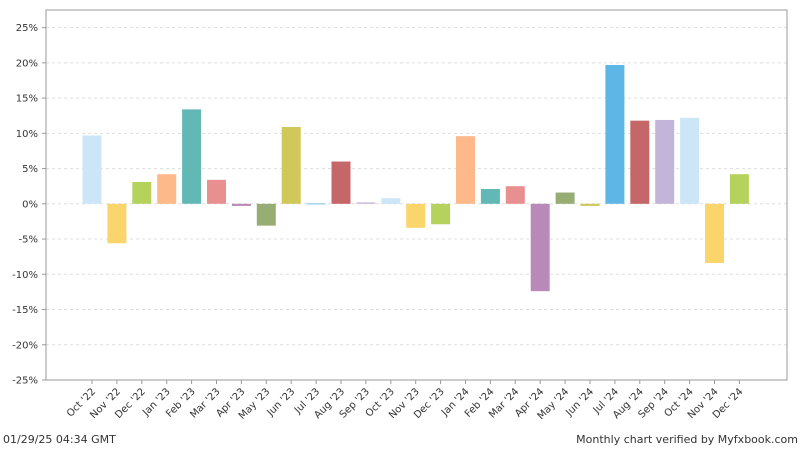 The width and height of the screenshot is (800, 450). Describe the element at coordinates (687, 439) in the screenshot. I see `verification-credit: Monthly chart verified by Myfxbook.com` at that location.